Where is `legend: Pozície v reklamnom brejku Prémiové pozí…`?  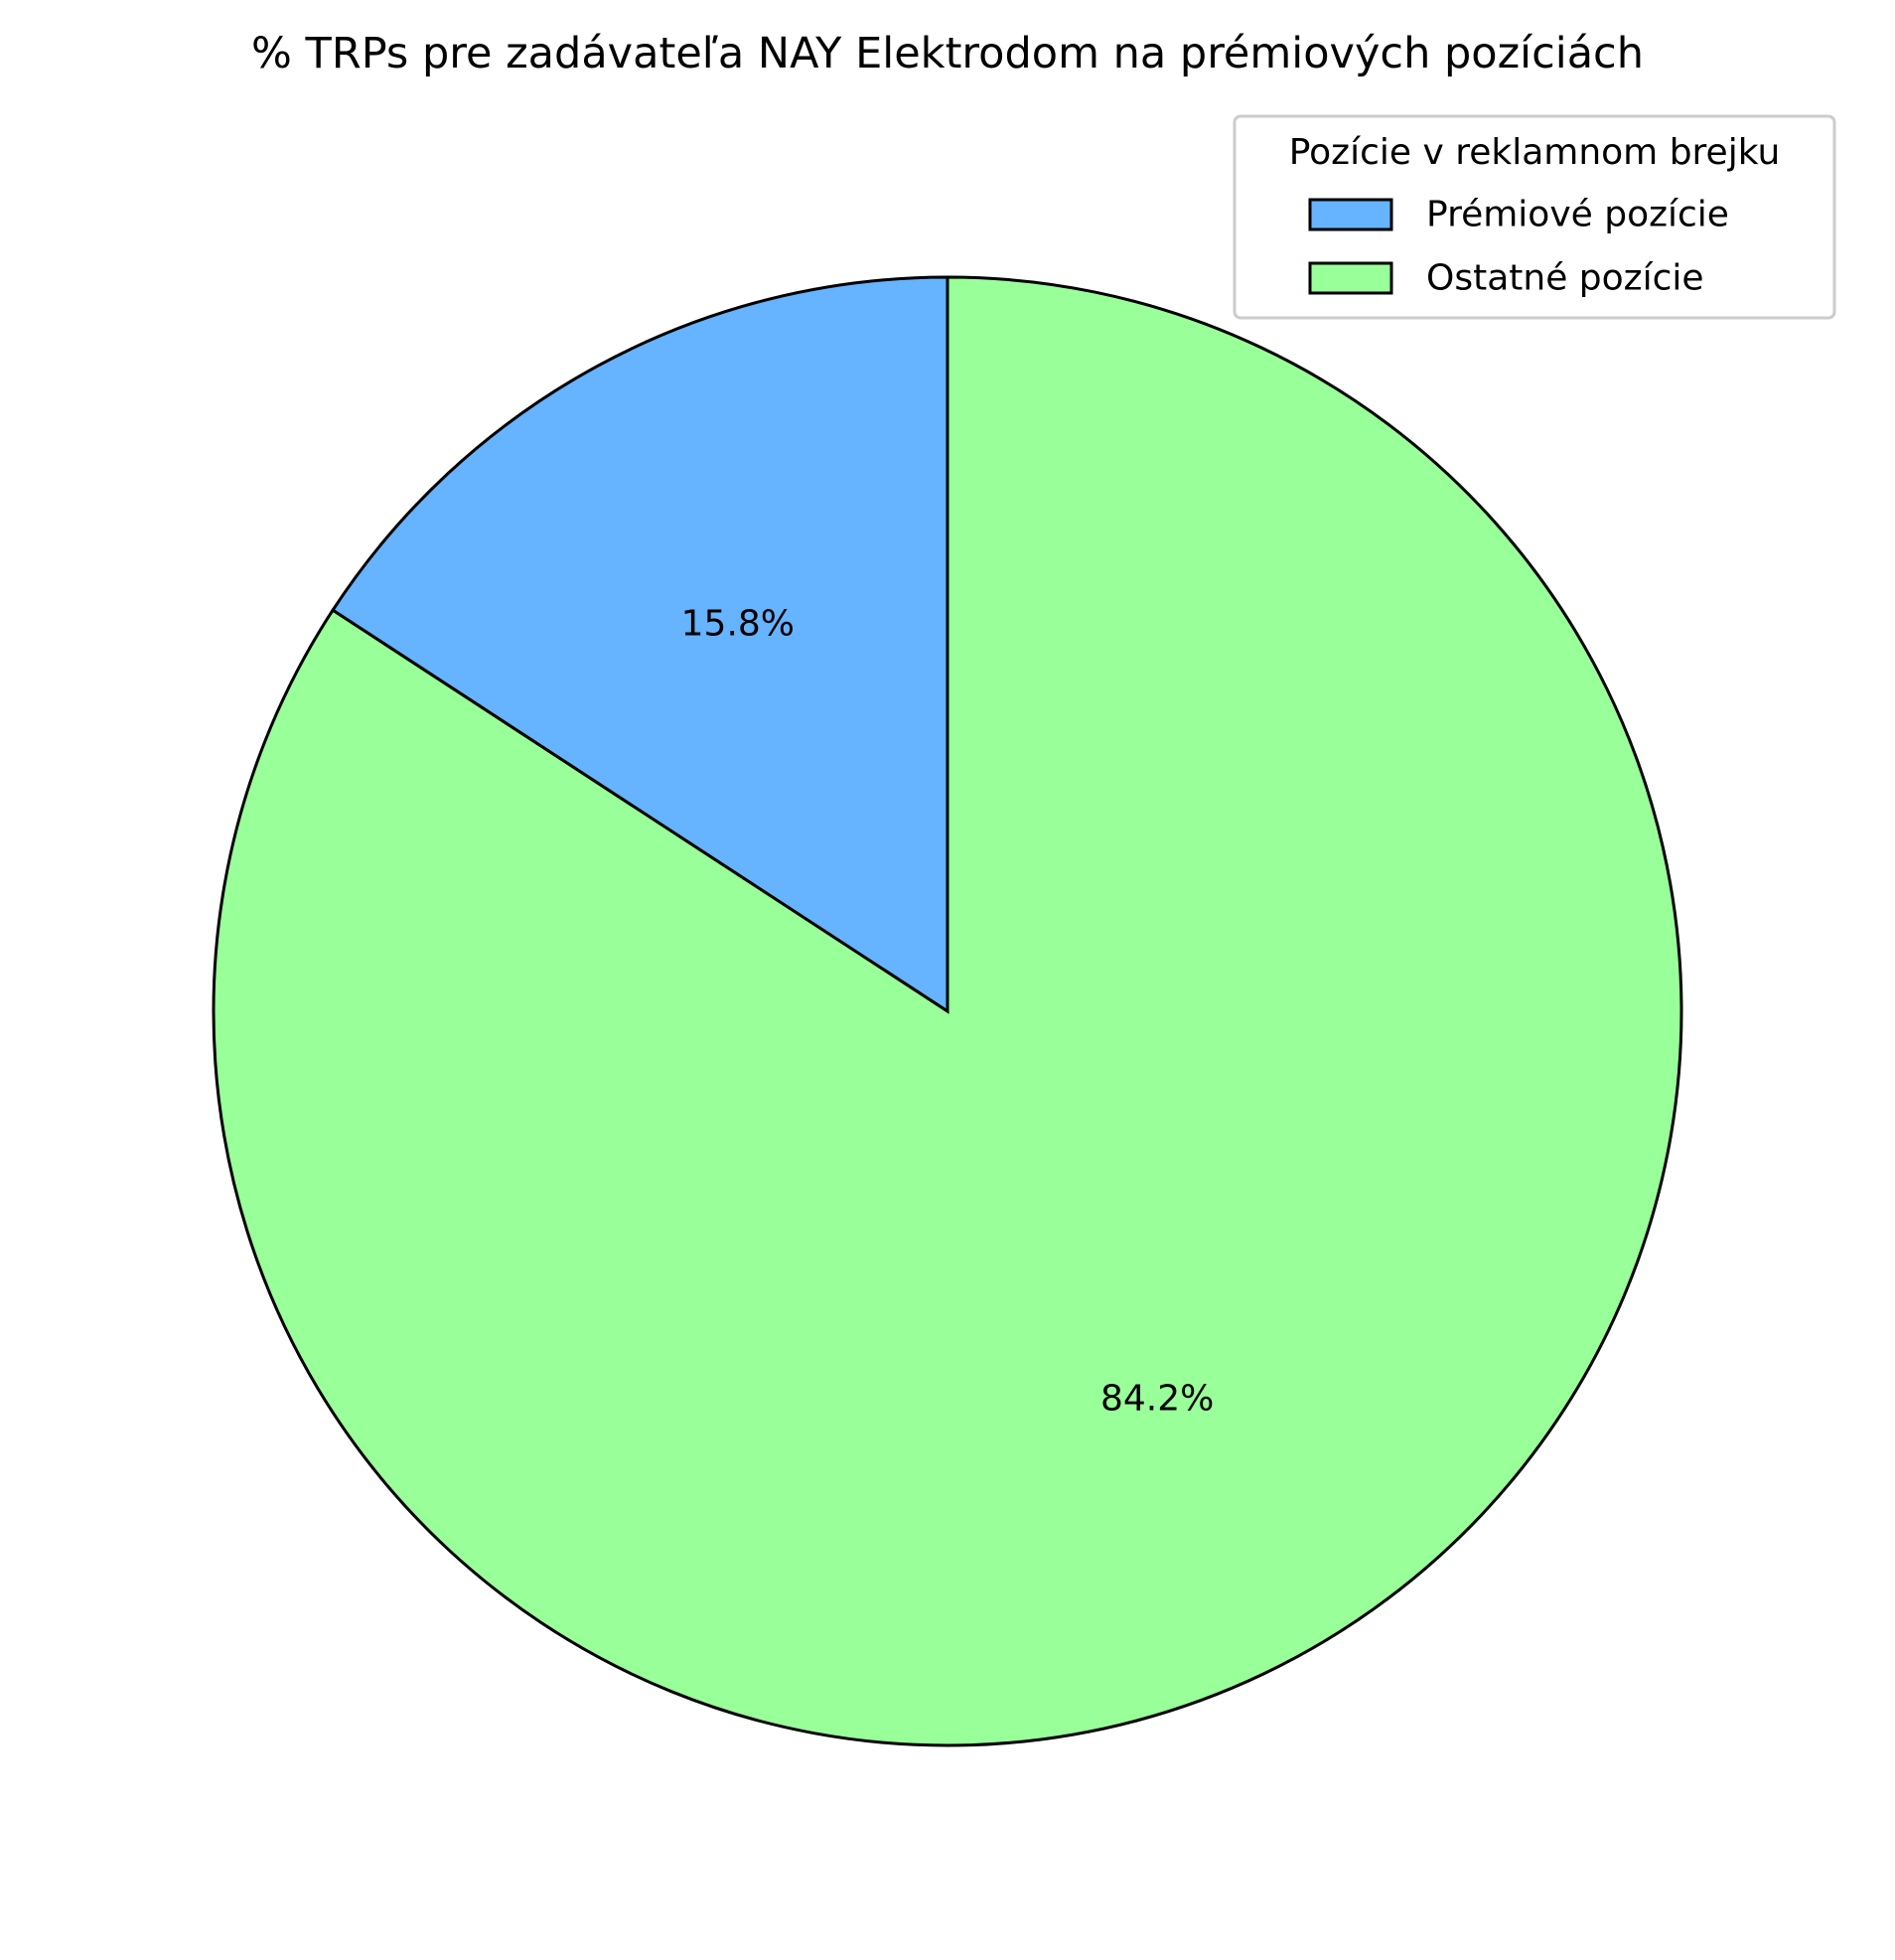 legend: Pozície v reklamnom brejku Prémiové pozí… is located at coordinates (1534, 217).